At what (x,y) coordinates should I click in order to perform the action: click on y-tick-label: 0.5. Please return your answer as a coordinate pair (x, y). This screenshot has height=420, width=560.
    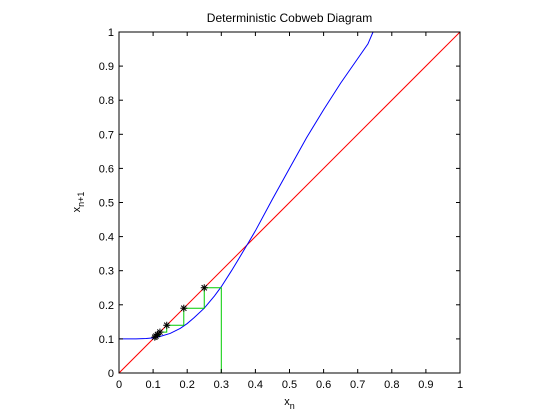
    Looking at the image, I should click on (106, 204).